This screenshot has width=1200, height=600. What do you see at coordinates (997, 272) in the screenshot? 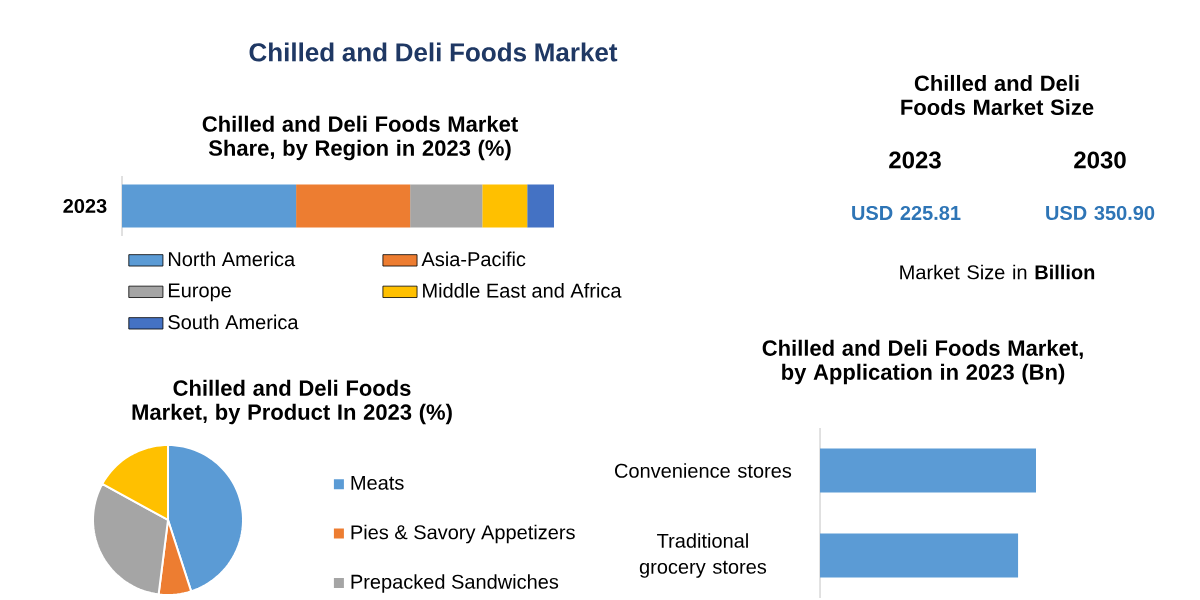
I see `text: Market Size in Billion` at bounding box center [997, 272].